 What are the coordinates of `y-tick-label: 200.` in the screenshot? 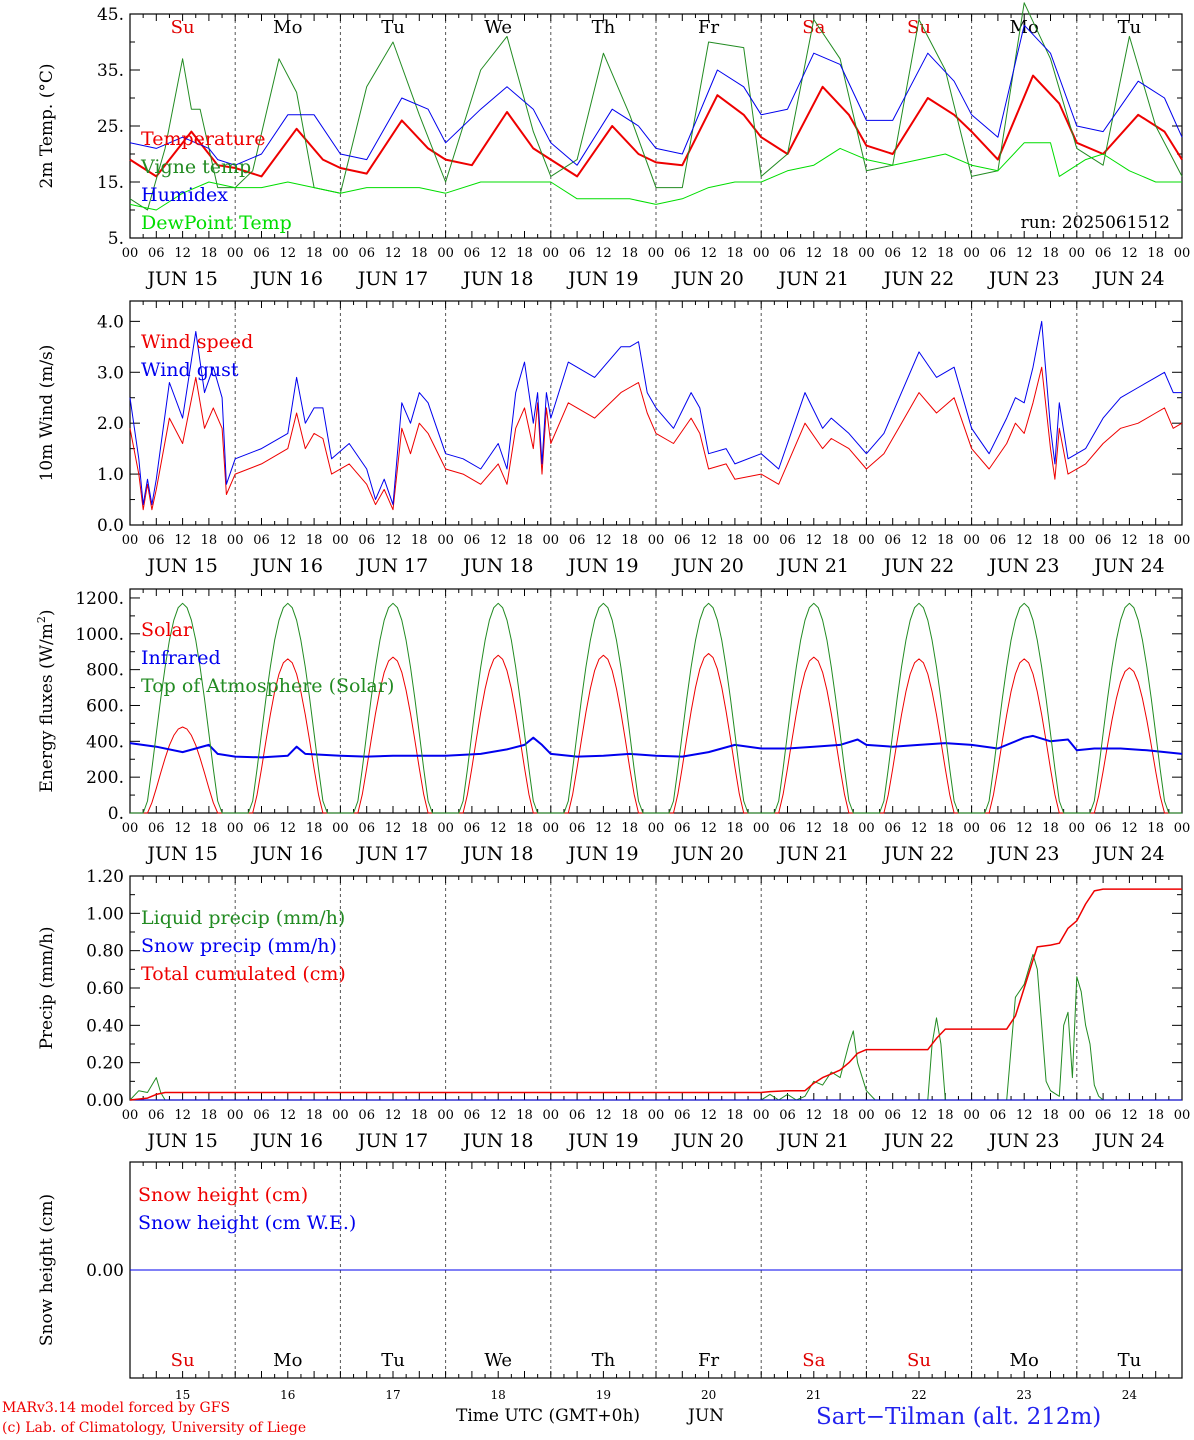 It's located at (105, 778).